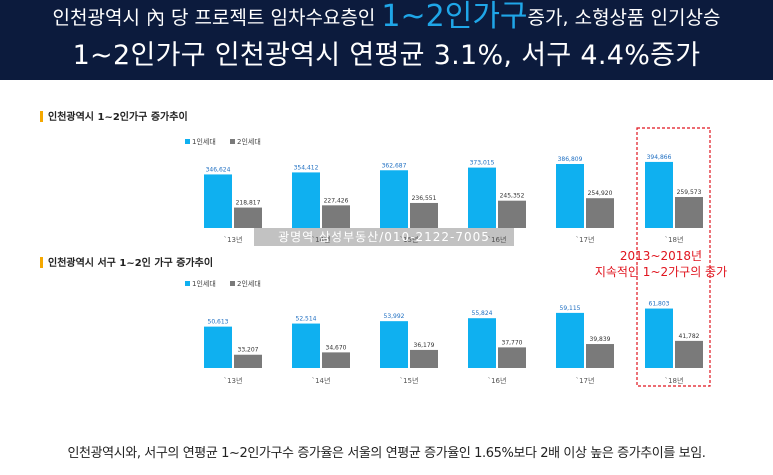 Image resolution: width=773 pixels, height=475 pixels. Describe the element at coordinates (570, 308) in the screenshot. I see `data-label: 59,115` at that location.